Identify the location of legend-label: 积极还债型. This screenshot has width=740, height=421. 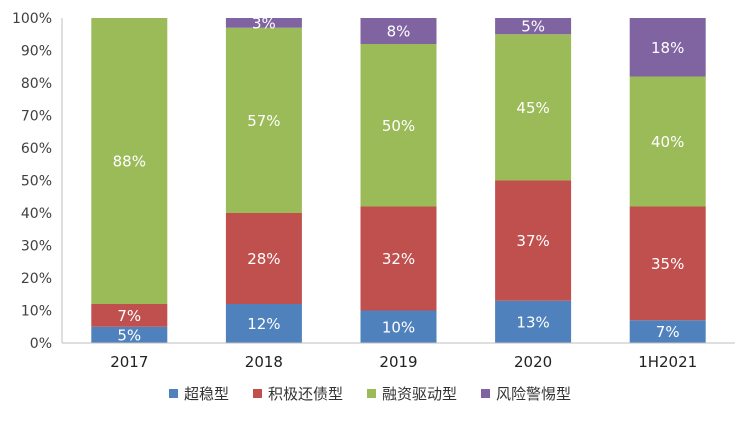
(305, 394).